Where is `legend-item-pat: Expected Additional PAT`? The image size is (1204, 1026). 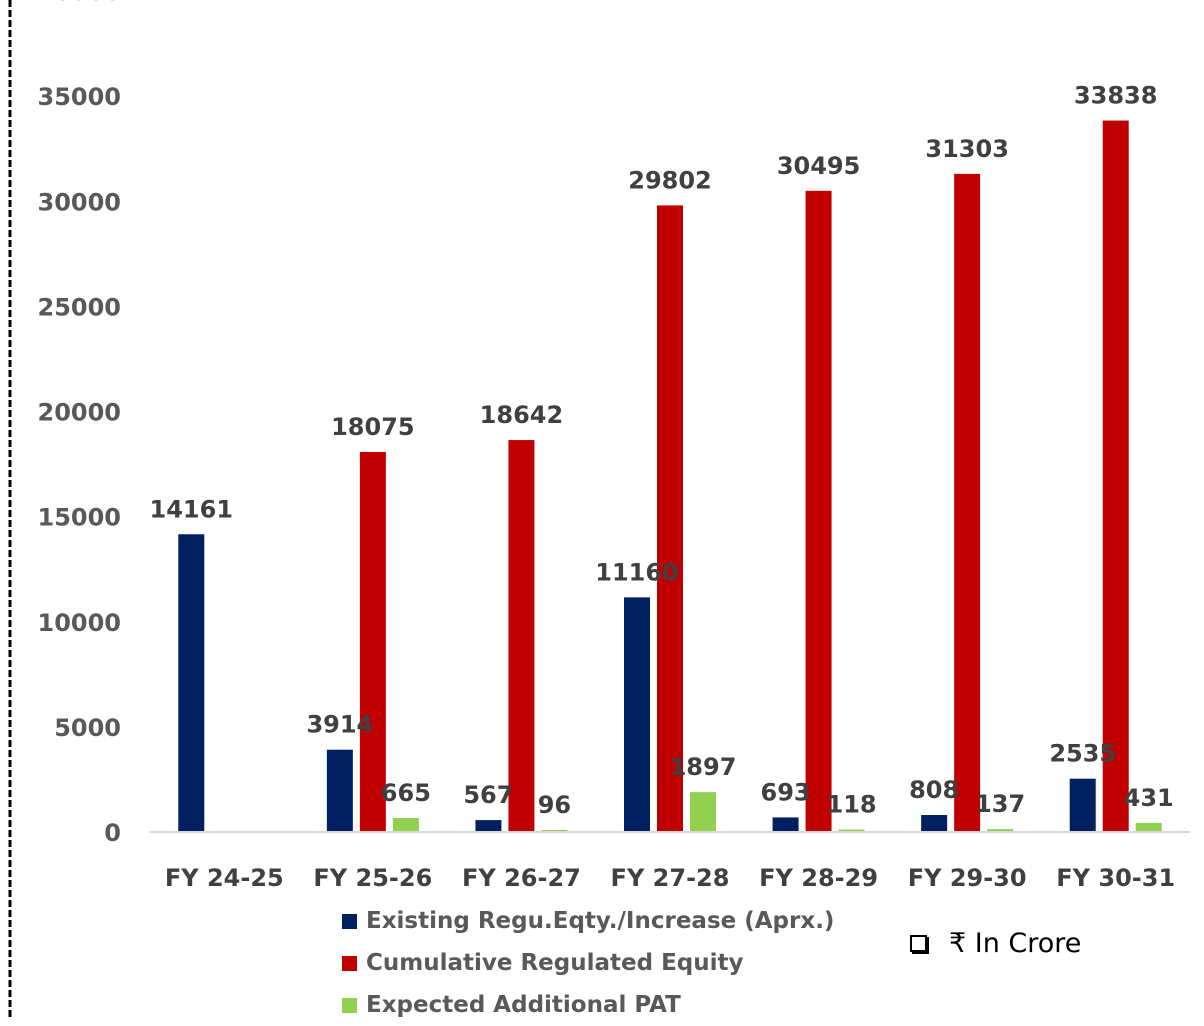
legend-item-pat: Expected Additional PAT is located at coordinates (588, 1005).